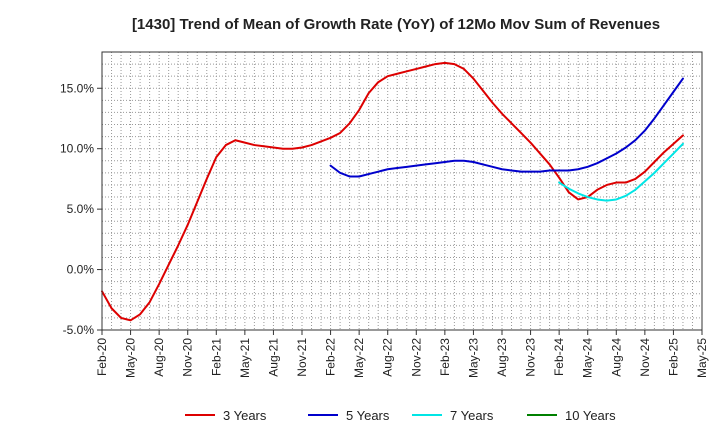  What do you see at coordinates (502, 357) in the screenshot?
I see `x-tick-label: Aug-23` at bounding box center [502, 357].